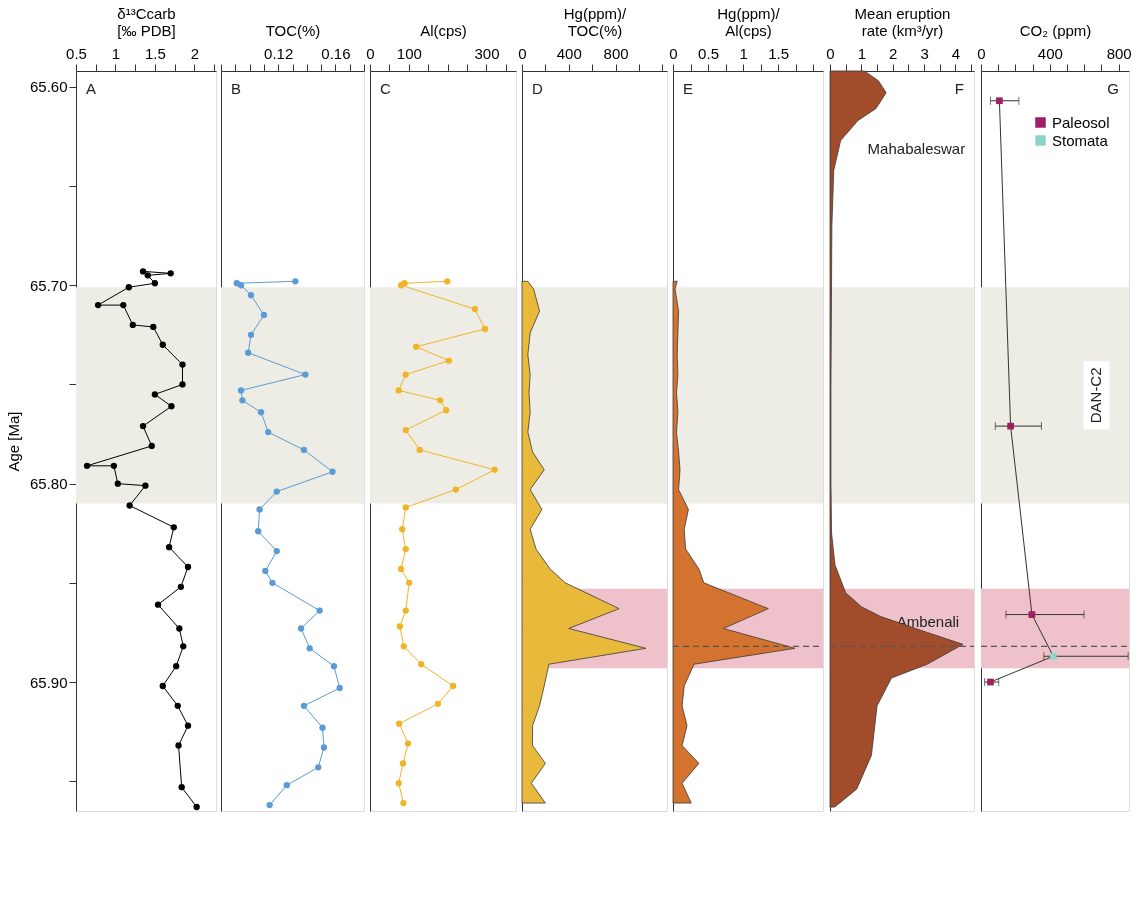 The width and height of the screenshot is (1146, 904). What do you see at coordinates (385, 88) in the screenshot?
I see `annotation: C` at bounding box center [385, 88].